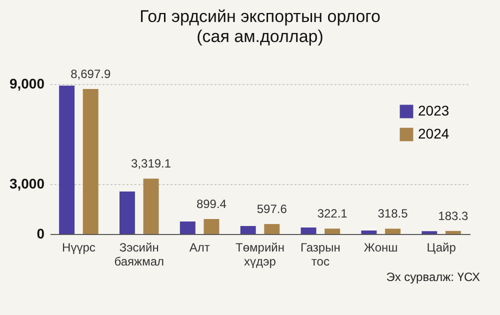 The width and height of the screenshot is (500, 315). Describe the element at coordinates (453, 215) in the screenshot. I see `data-label: 183.3` at that location.